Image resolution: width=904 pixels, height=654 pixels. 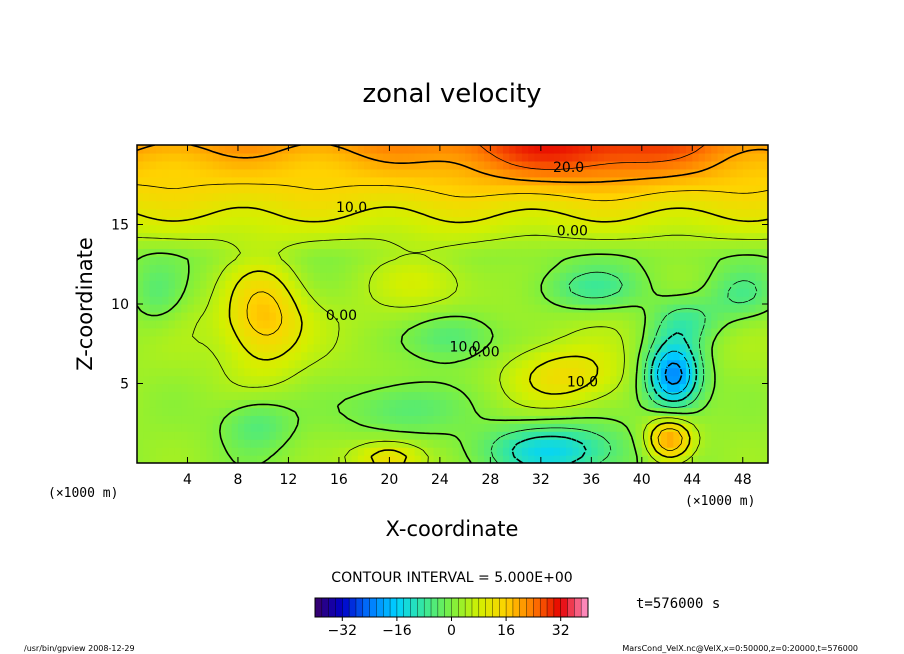 I want to click on time-label: t=576000 s, so click(x=678, y=604).